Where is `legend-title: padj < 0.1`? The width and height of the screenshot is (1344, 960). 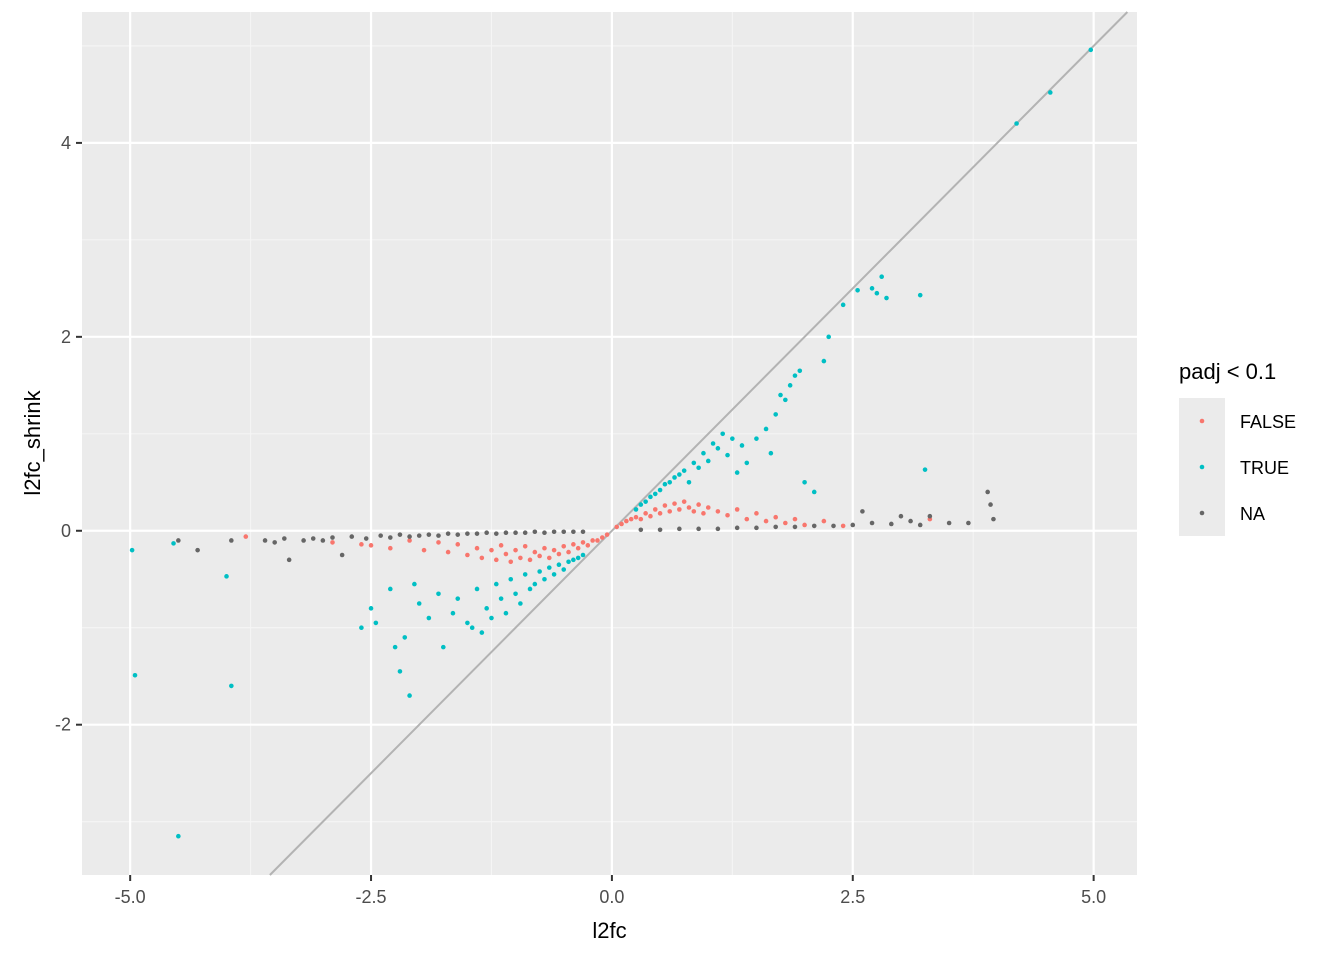
legend-title: padj < 0.1 is located at coordinates (1227, 371).